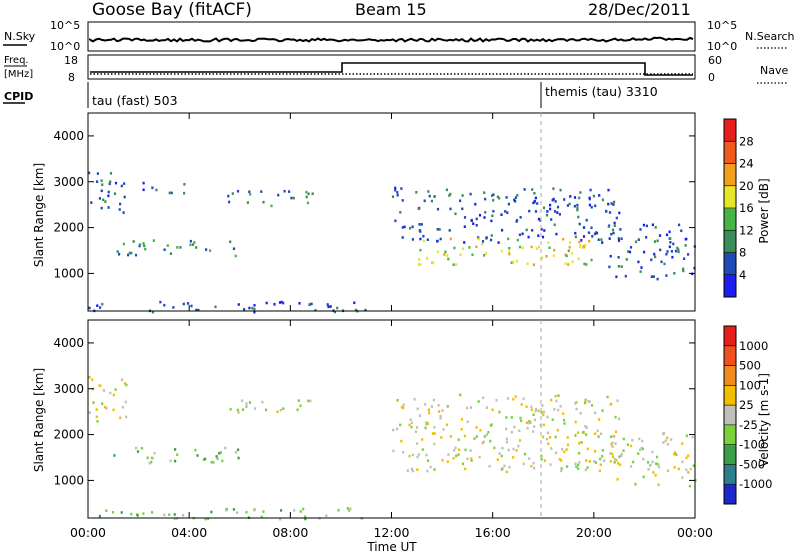  Describe the element at coordinates (746, 405) in the screenshot. I see `velocity-colorbar-label-3: 25` at that location.